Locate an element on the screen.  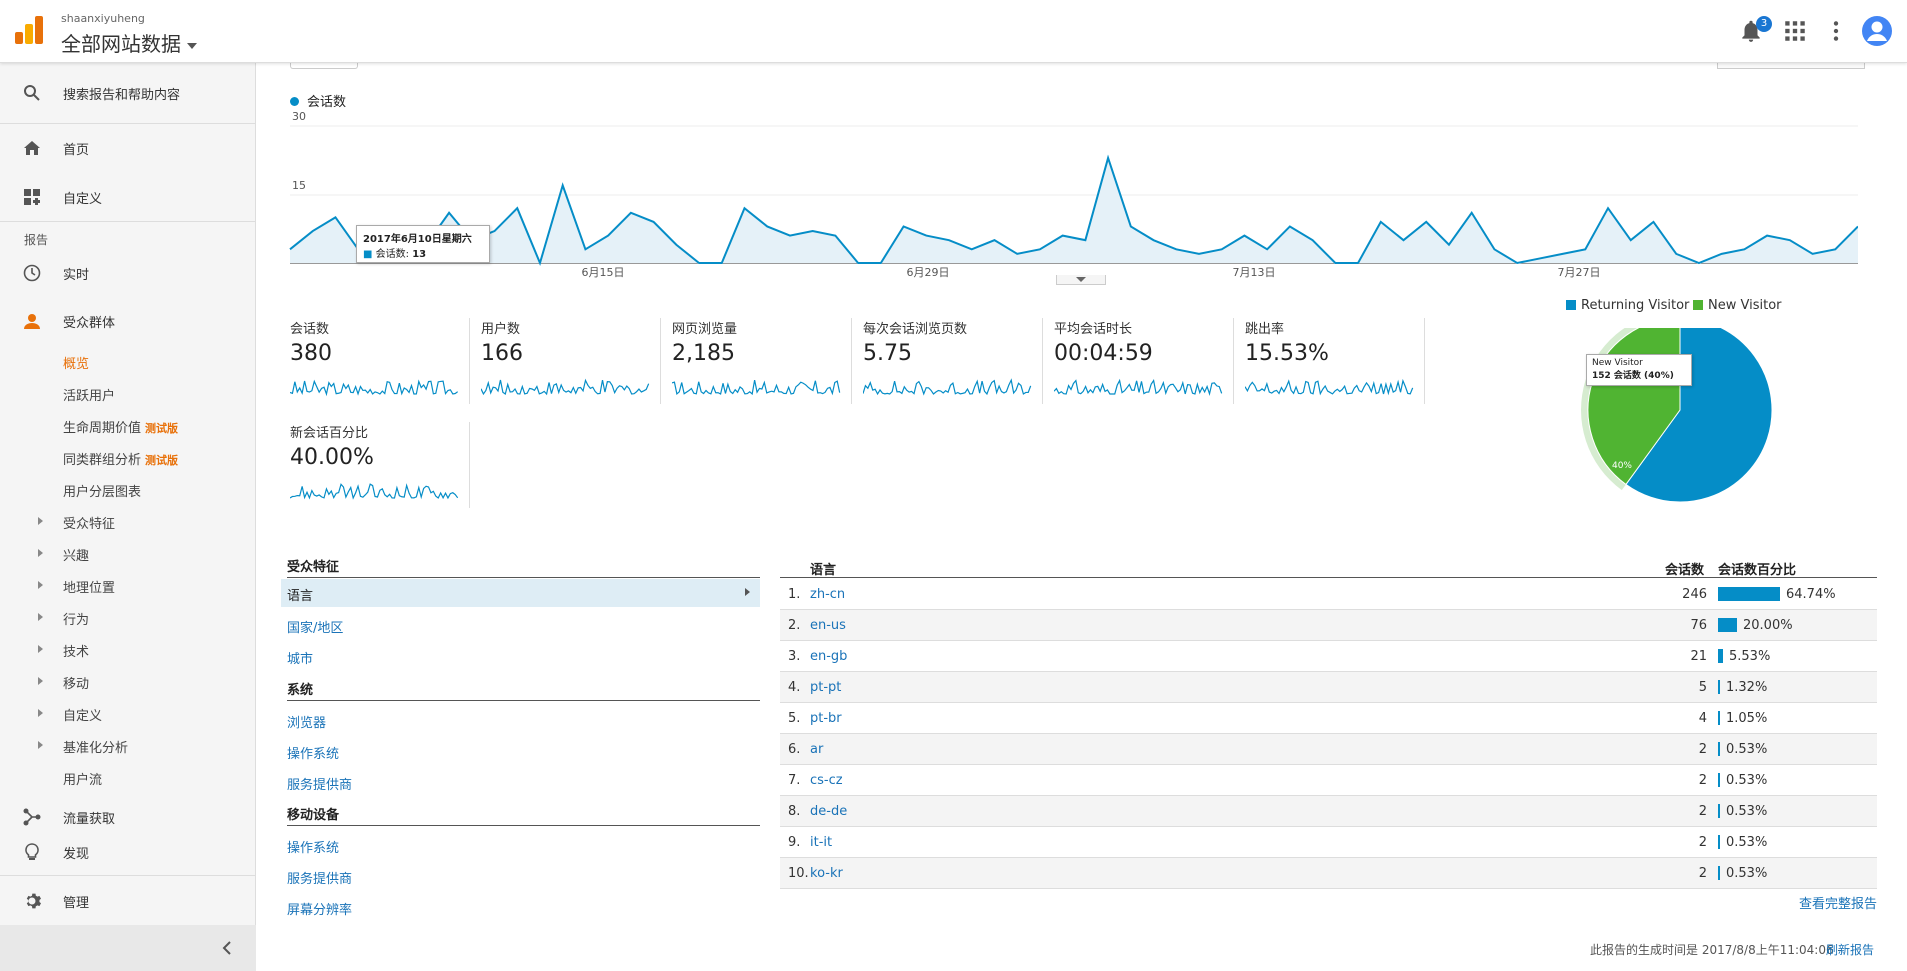
sidebar-item-home: 首页 is located at coordinates (128, 148).